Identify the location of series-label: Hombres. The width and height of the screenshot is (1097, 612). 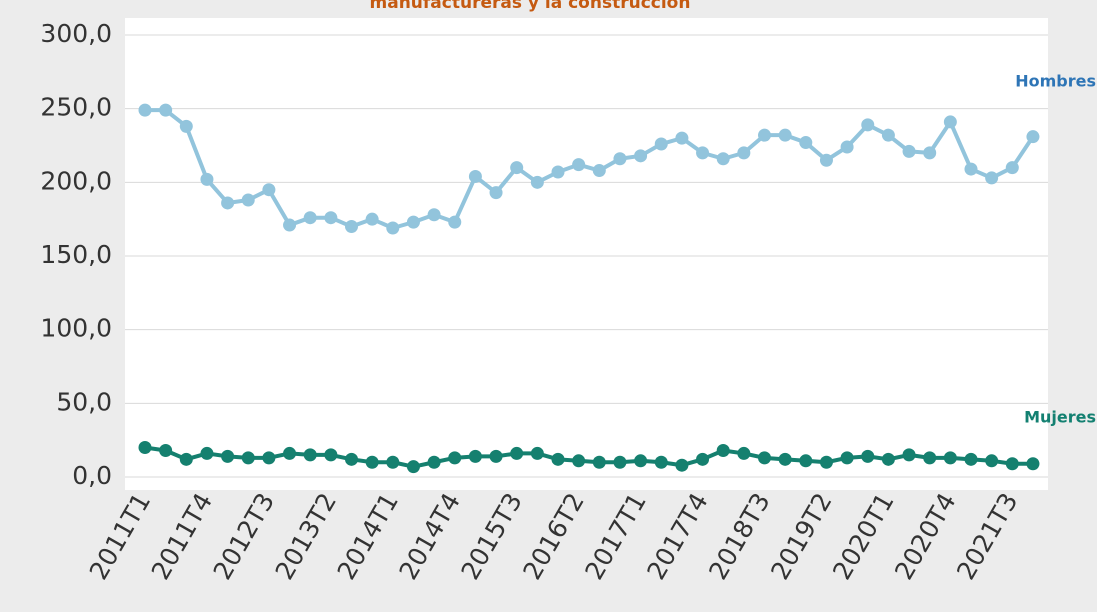
(1055, 81).